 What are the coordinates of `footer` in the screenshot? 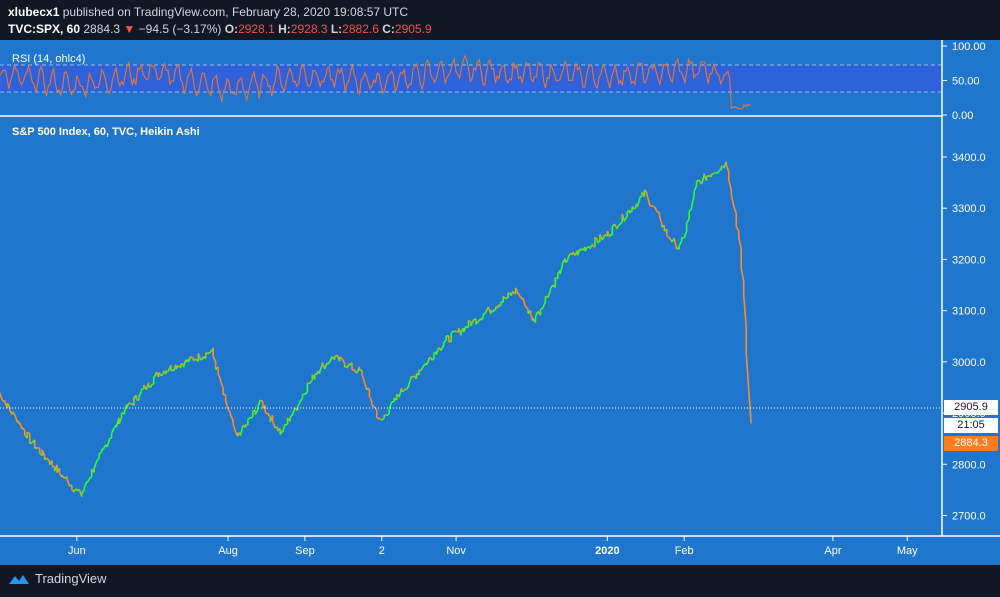 It's located at (500, 581).